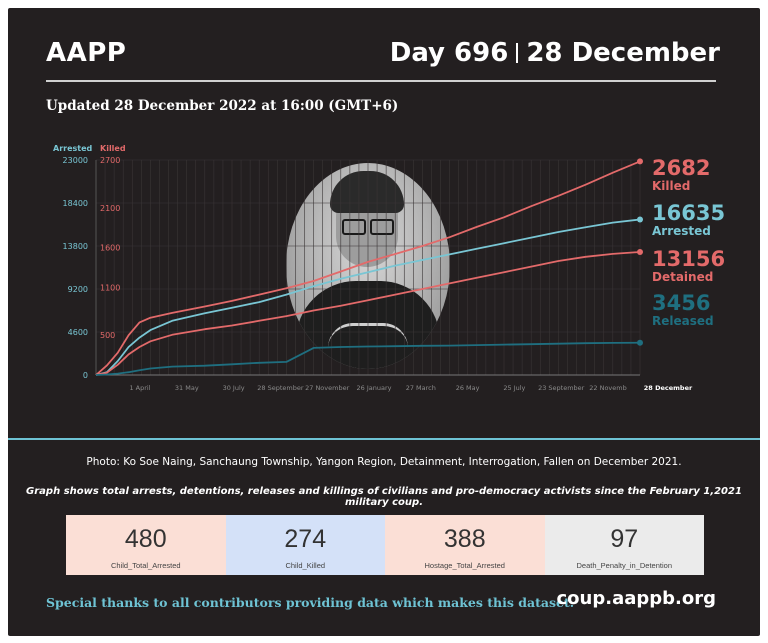 The height and width of the screenshot is (643, 768). I want to click on x-tick-label: 28 December, so click(668, 388).